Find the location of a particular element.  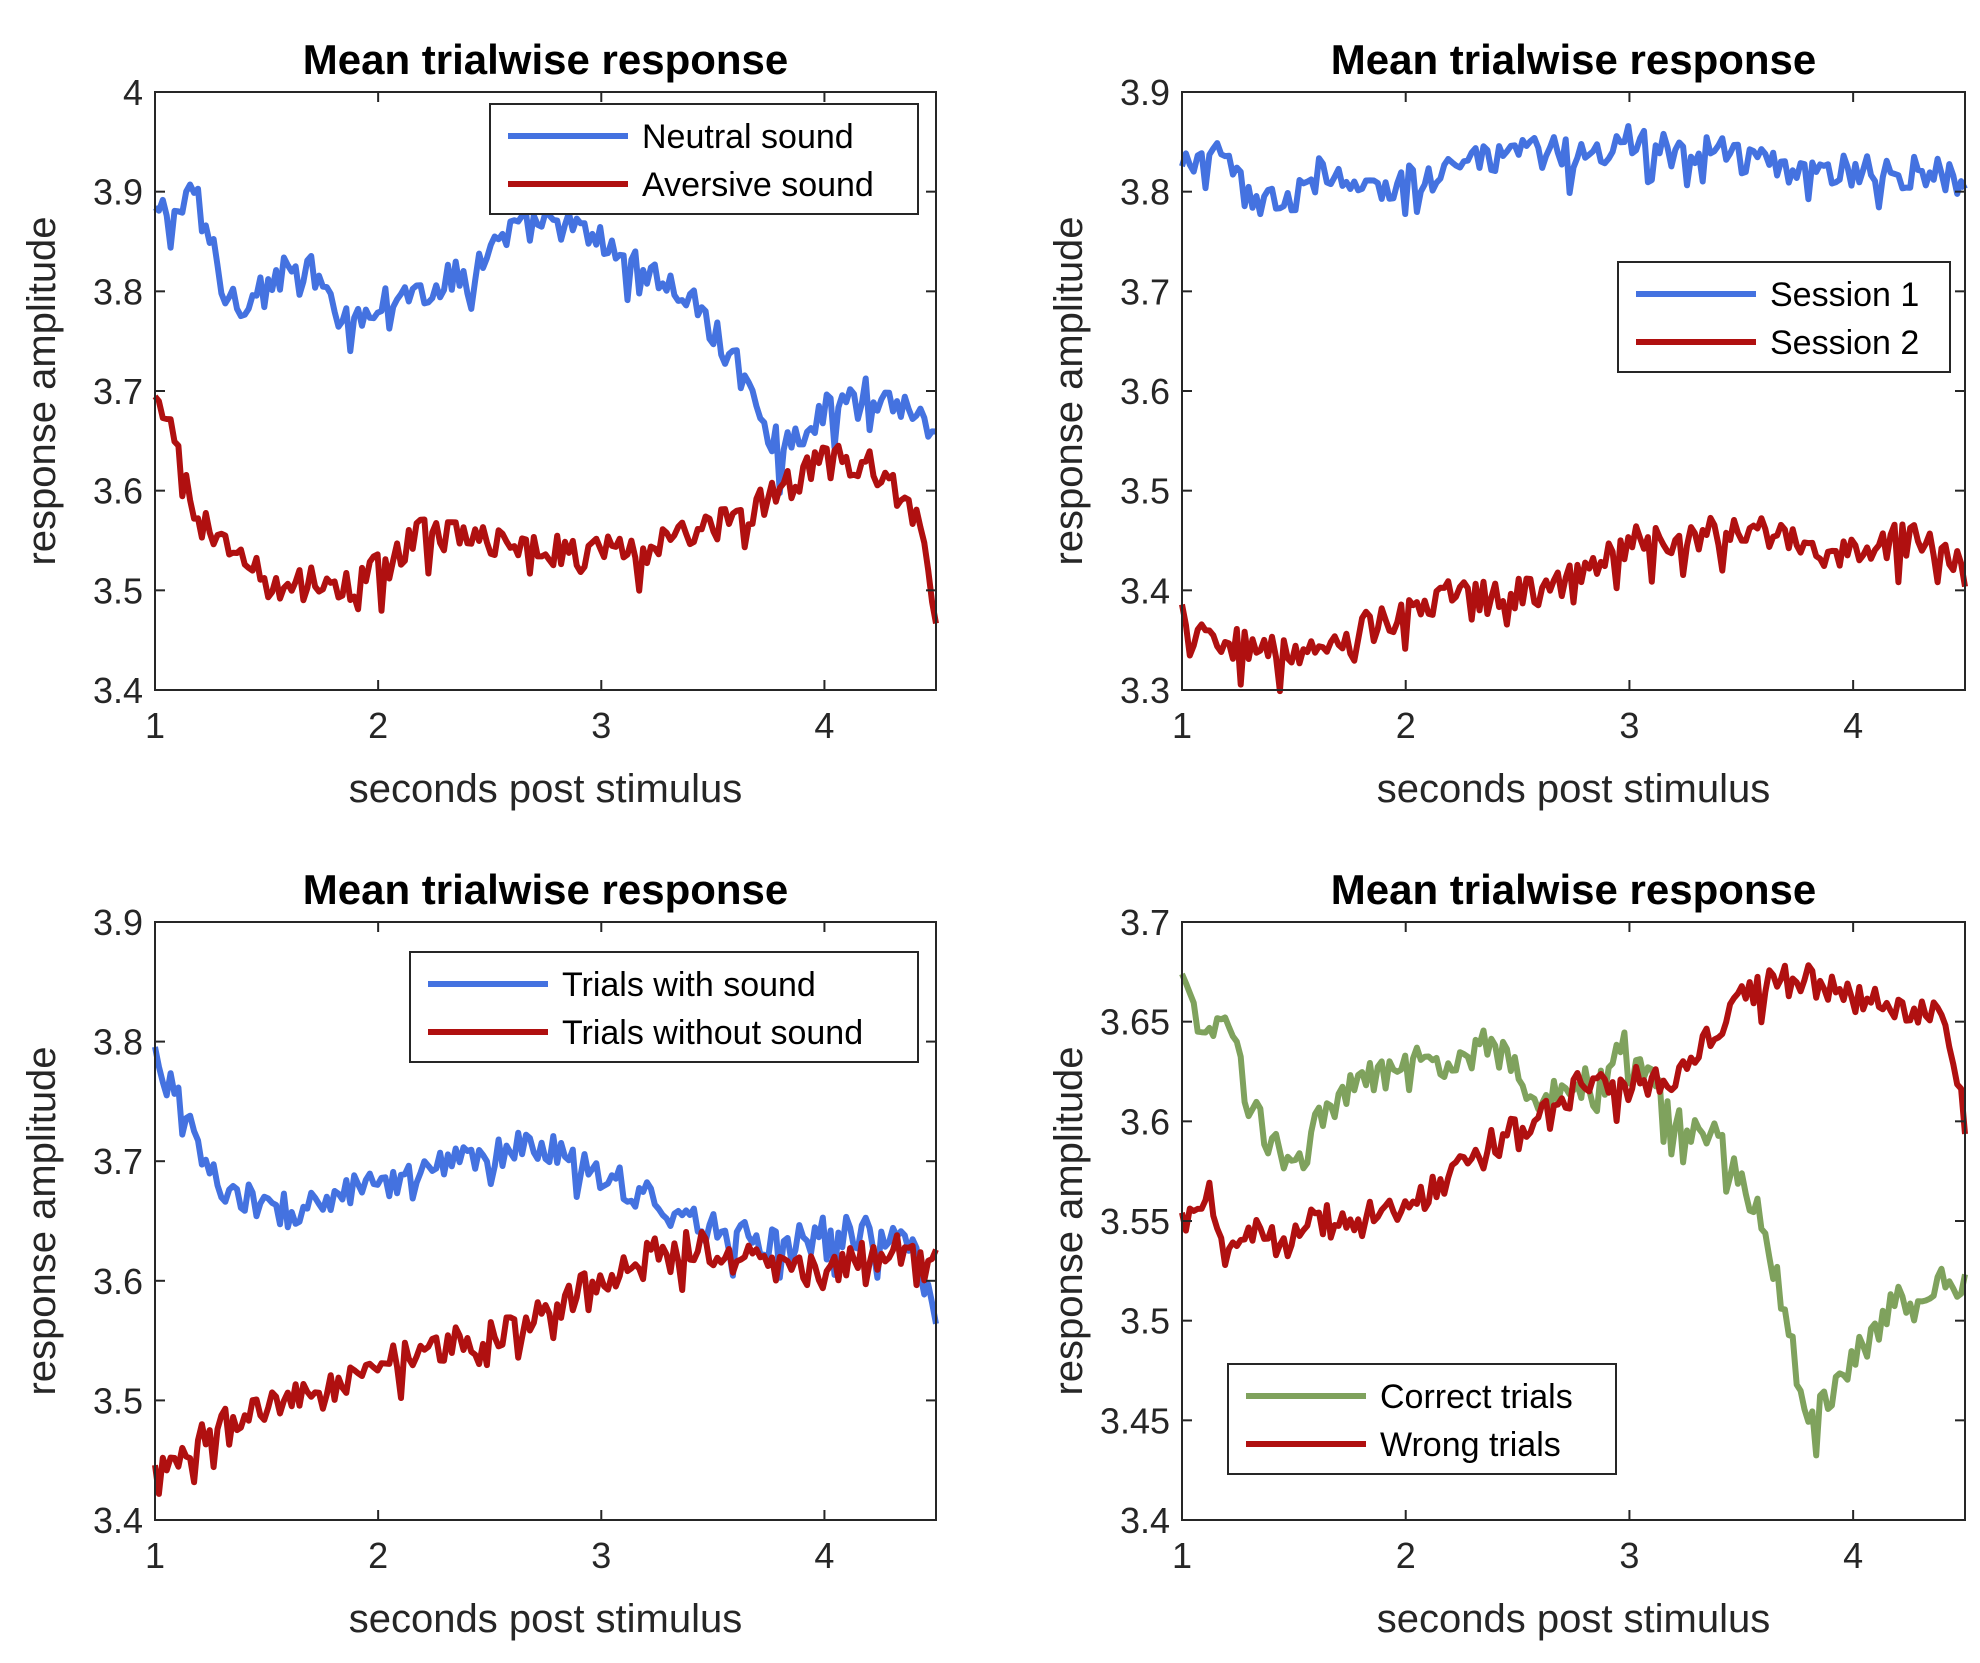

series-line-wrong-trials is located at coordinates (1573, 1115).